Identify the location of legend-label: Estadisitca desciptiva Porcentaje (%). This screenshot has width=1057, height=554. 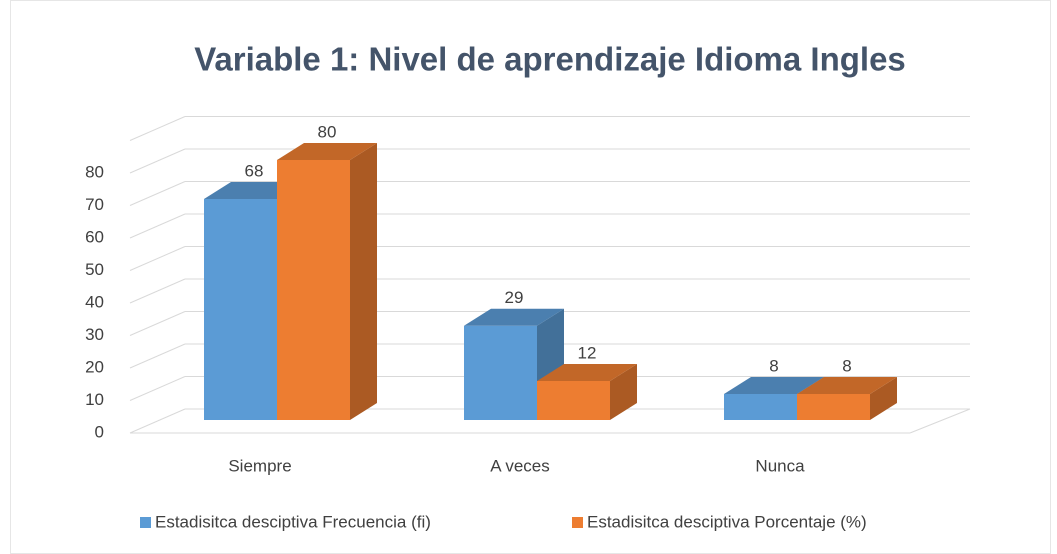
(727, 521).